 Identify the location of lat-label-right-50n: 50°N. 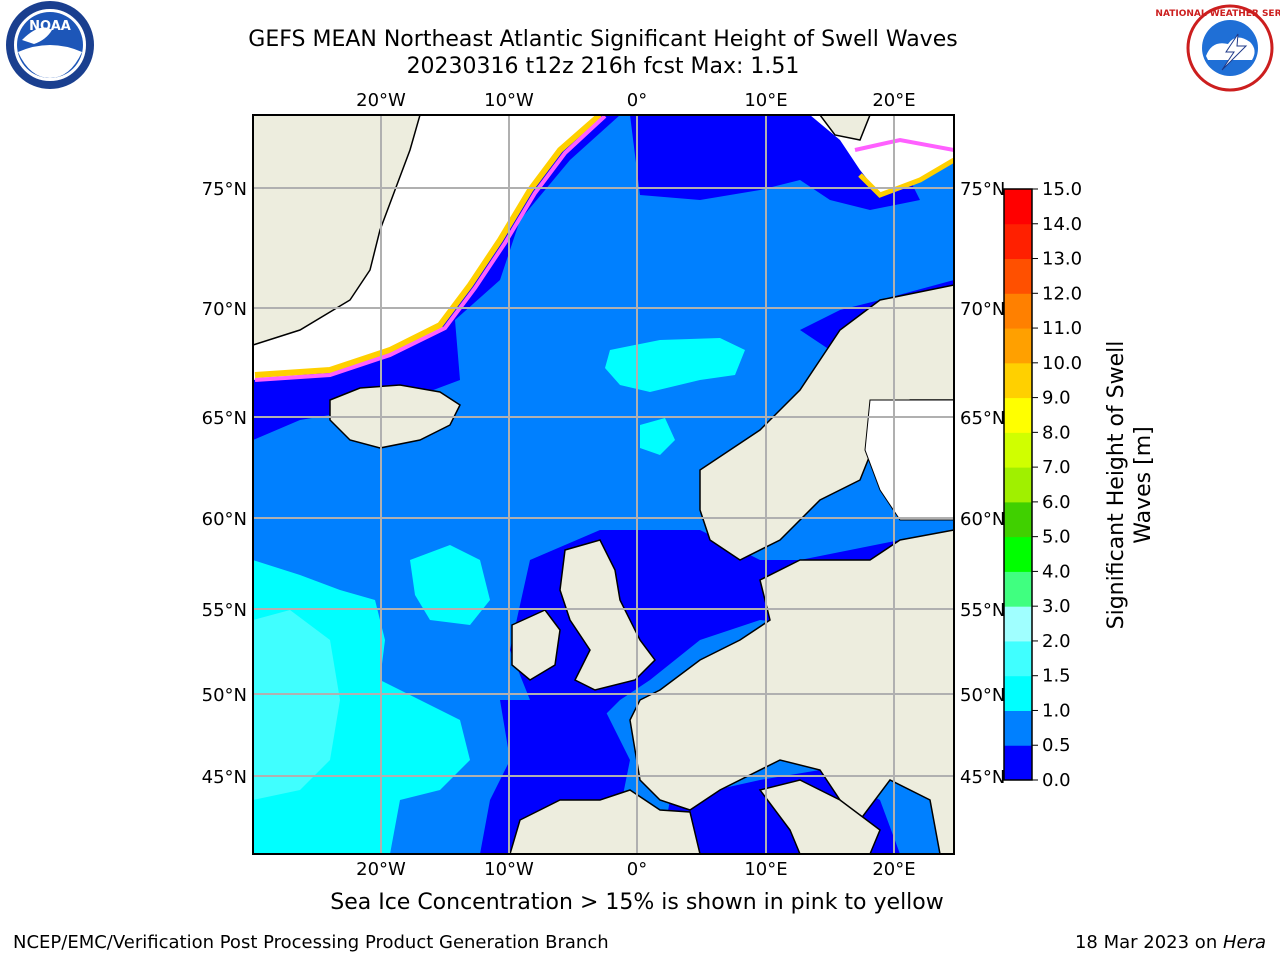
(982, 695).